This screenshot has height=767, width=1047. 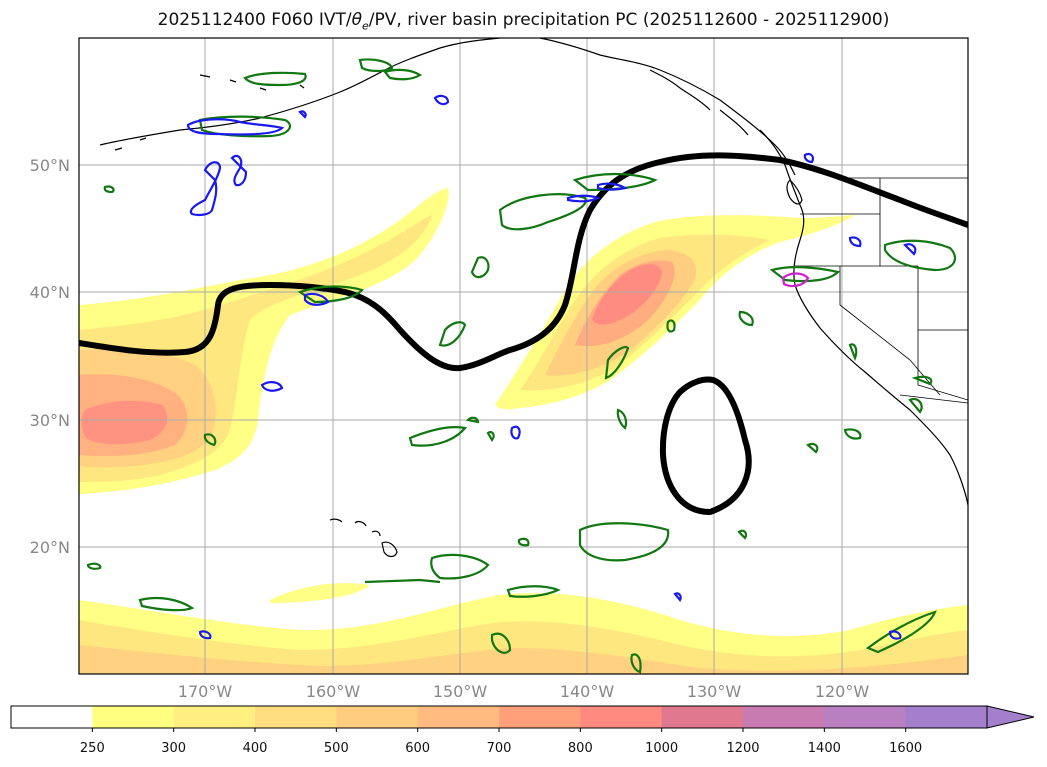 What do you see at coordinates (942, 365) in the screenshot?
I see `border-az` at bounding box center [942, 365].